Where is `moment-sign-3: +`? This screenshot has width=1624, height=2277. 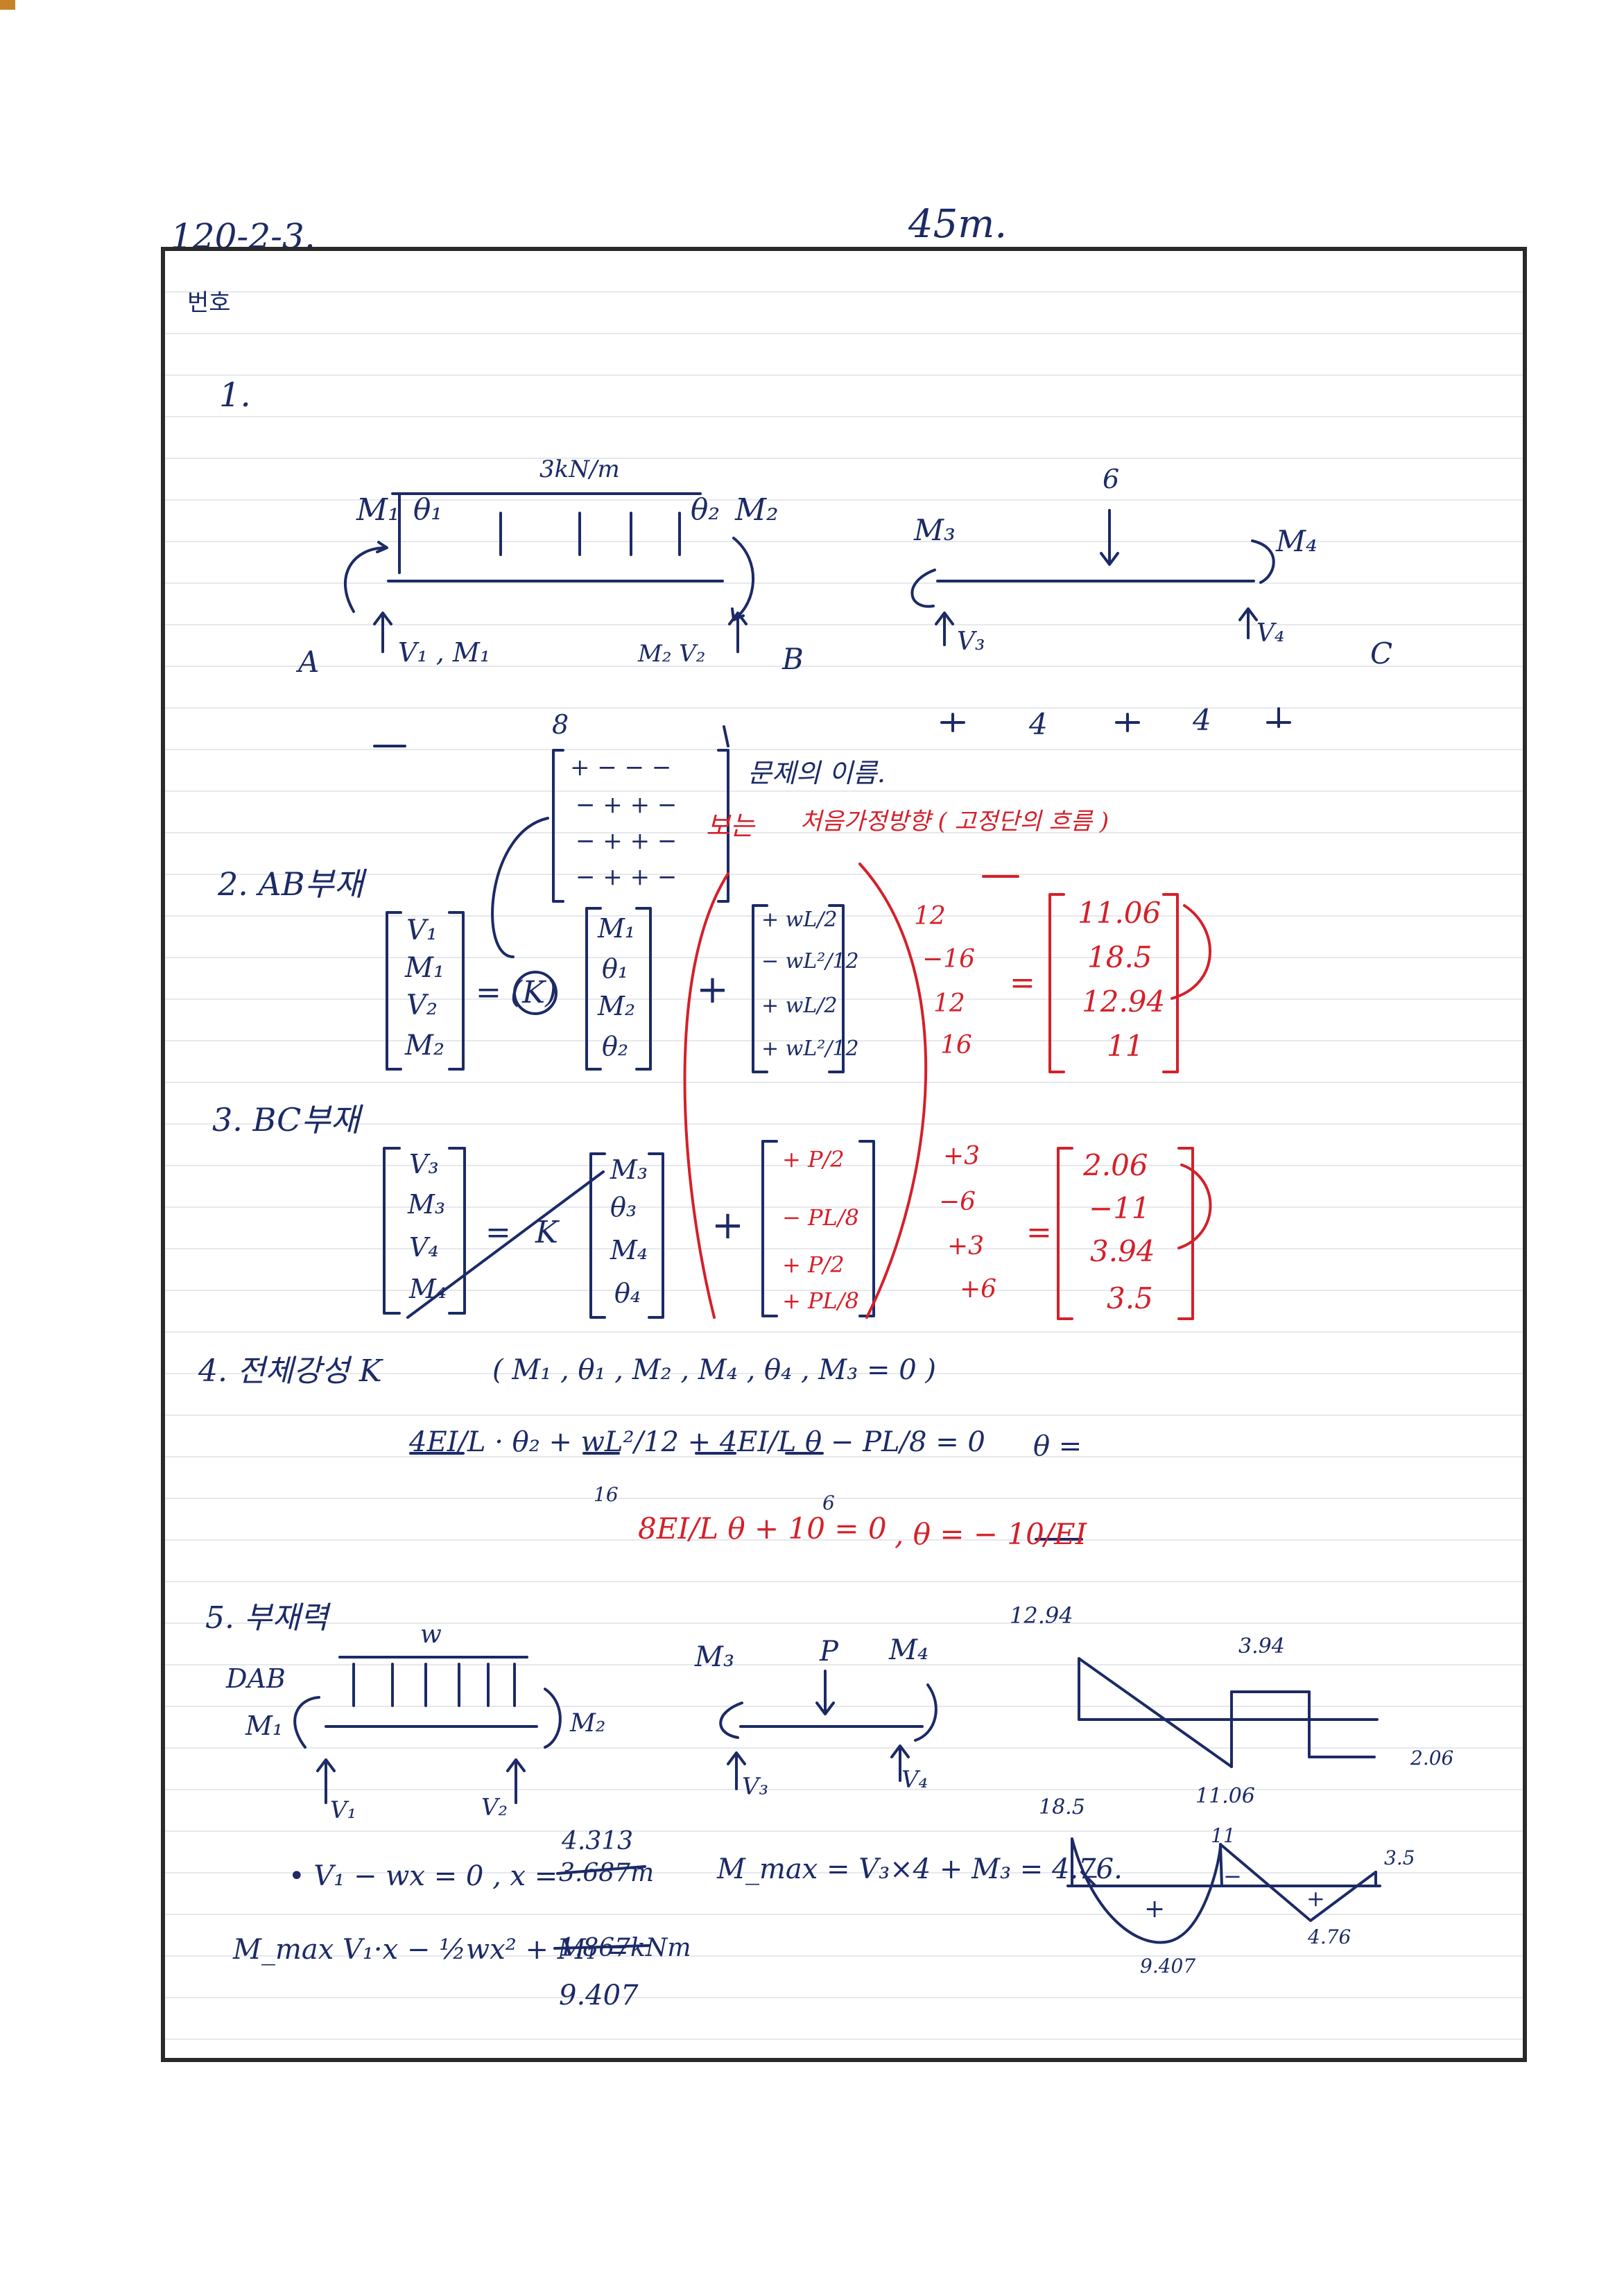 moment-sign-3: + is located at coordinates (1316, 1899).